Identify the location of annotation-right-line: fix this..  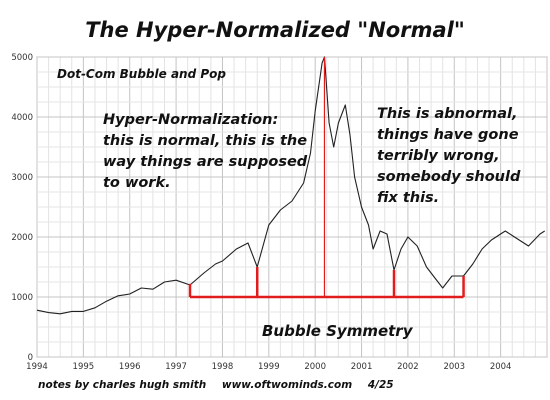
(408, 198).